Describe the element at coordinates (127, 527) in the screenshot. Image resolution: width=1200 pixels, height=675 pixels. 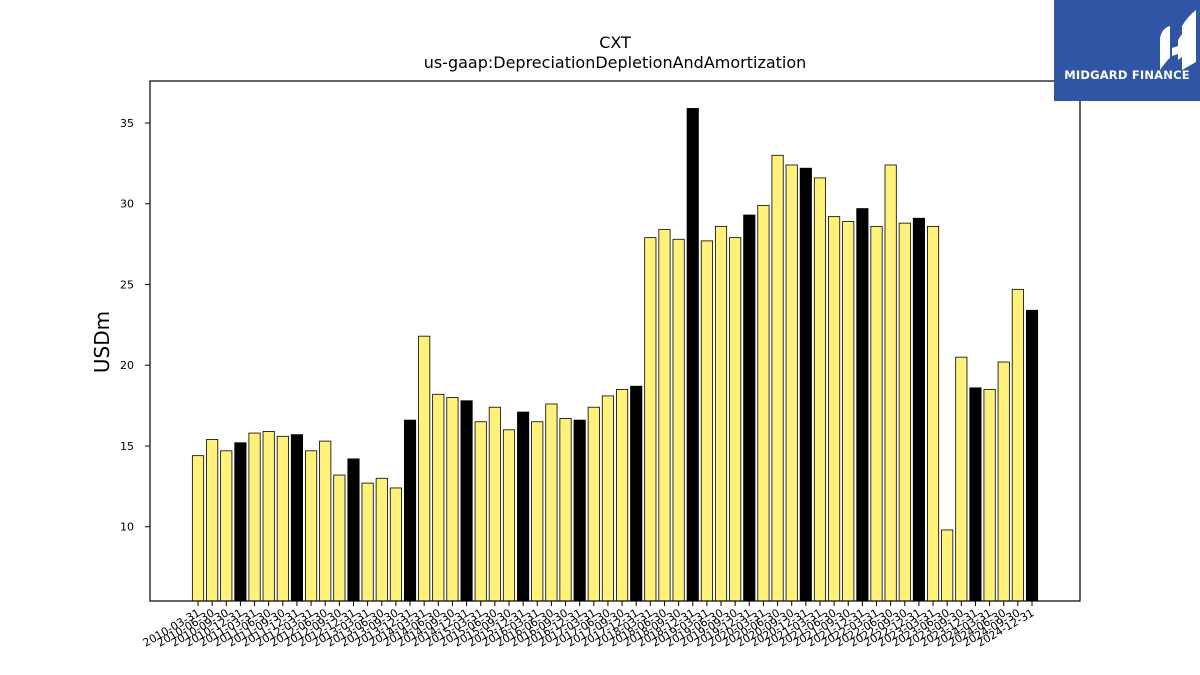
I see `y-tick-label: 10` at that location.